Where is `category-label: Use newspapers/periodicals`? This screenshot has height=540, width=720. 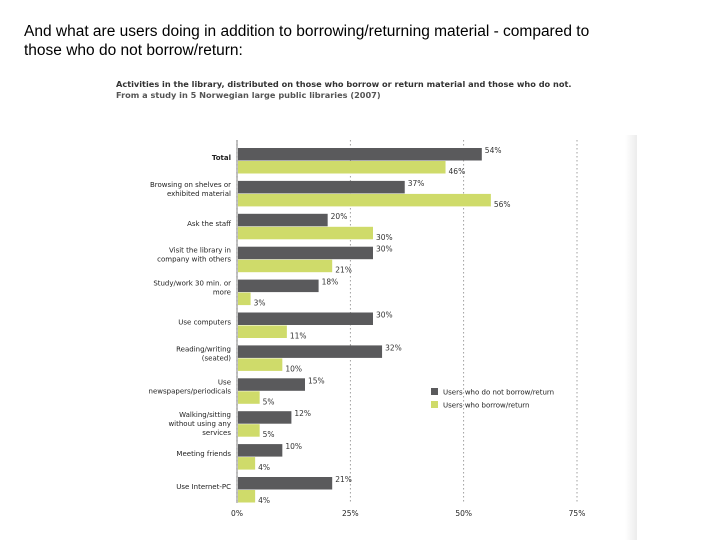 category-label: Use newspapers/periodicals is located at coordinates (190, 386).